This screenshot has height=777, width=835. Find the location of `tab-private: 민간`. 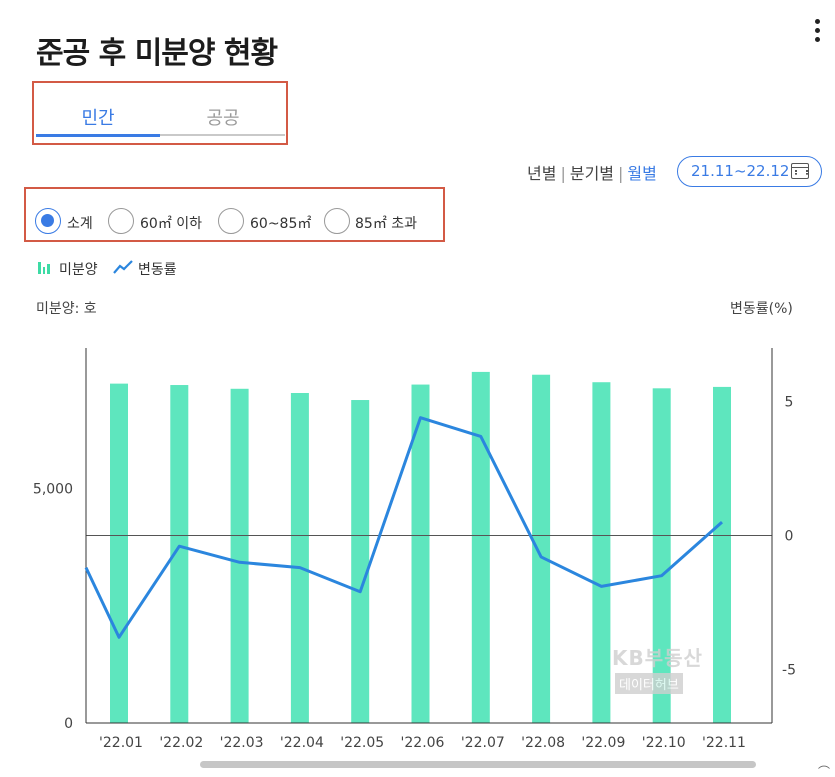

tab-private: 민간 is located at coordinates (98, 118).